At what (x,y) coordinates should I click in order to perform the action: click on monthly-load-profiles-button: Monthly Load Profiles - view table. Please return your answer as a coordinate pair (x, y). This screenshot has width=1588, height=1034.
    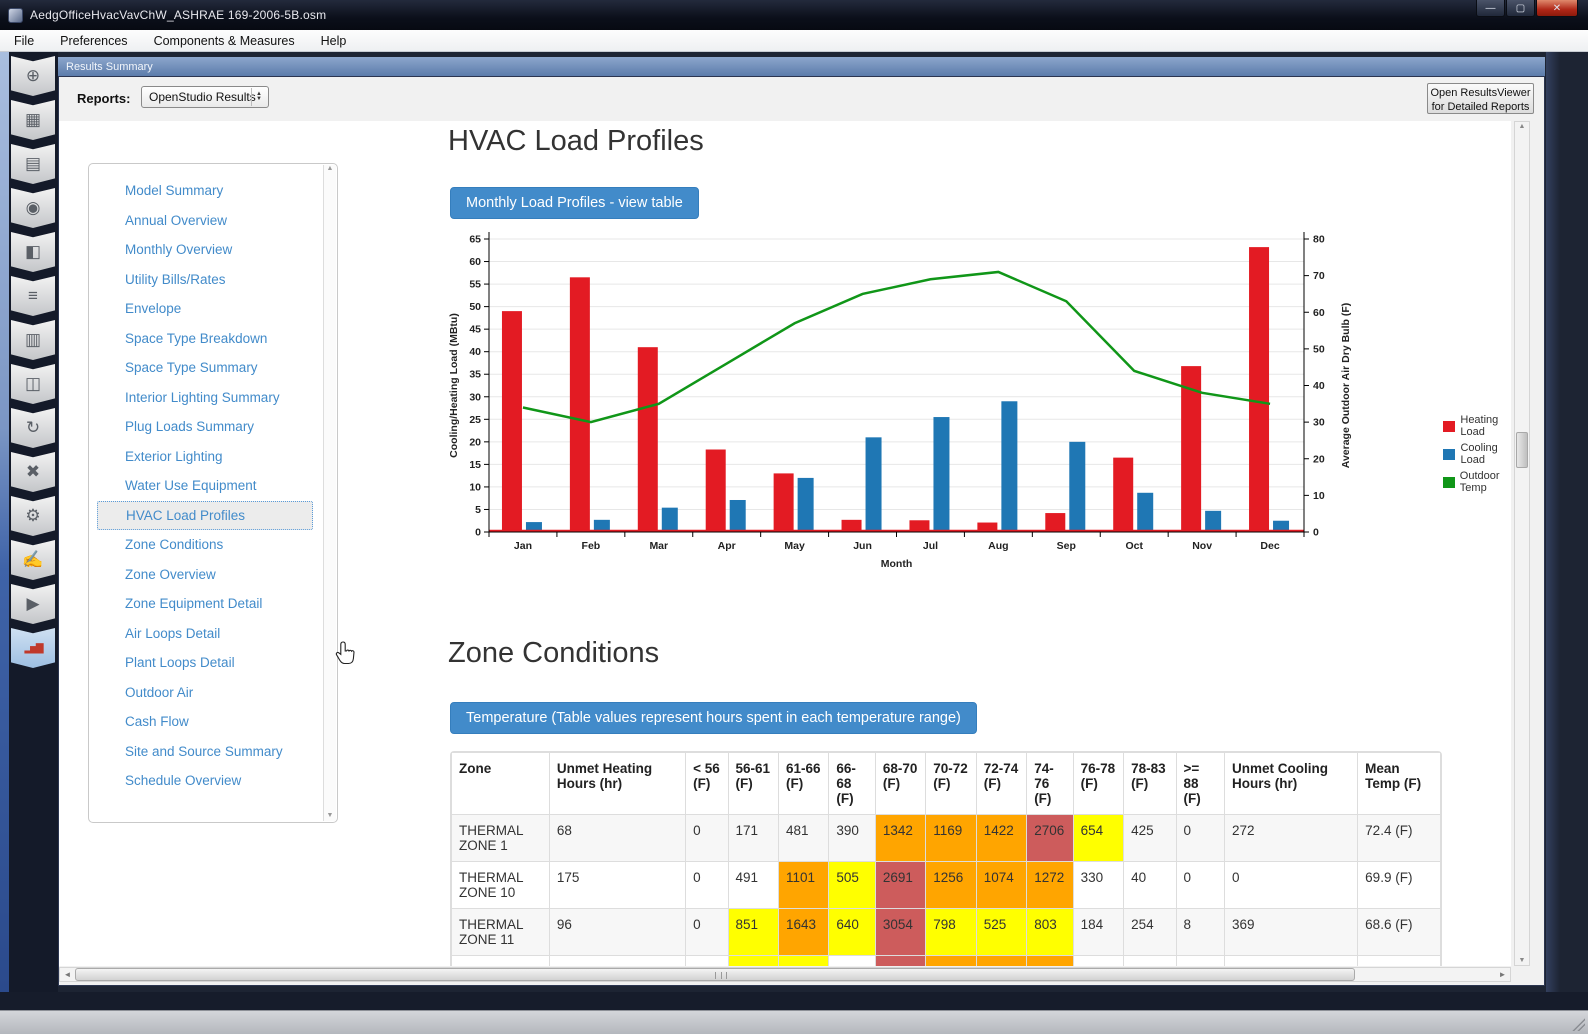
    Looking at the image, I should click on (574, 203).